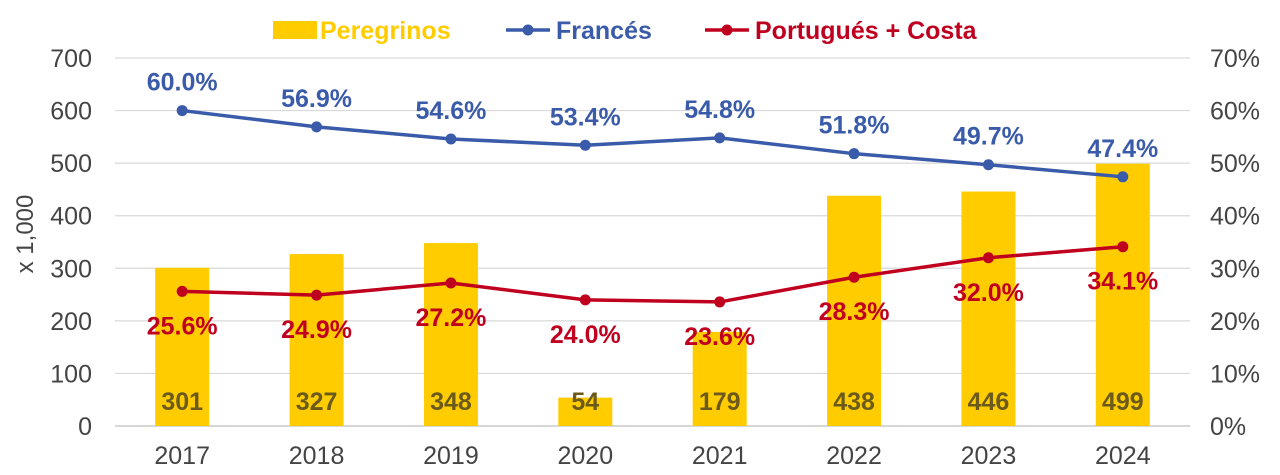 The height and width of the screenshot is (475, 1280). Describe the element at coordinates (866, 31) in the screenshot. I see `legend-label: Portugués + Costa` at that location.